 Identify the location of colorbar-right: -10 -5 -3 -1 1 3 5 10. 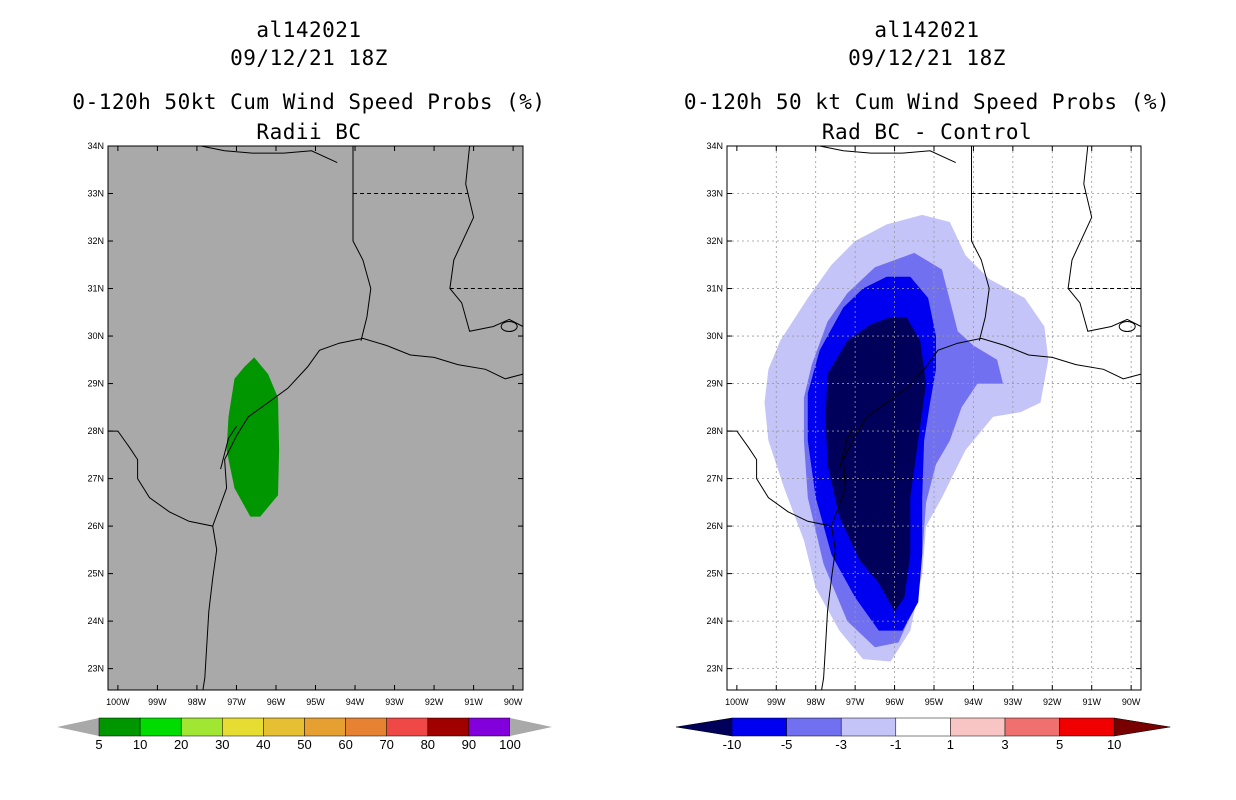
(923, 734).